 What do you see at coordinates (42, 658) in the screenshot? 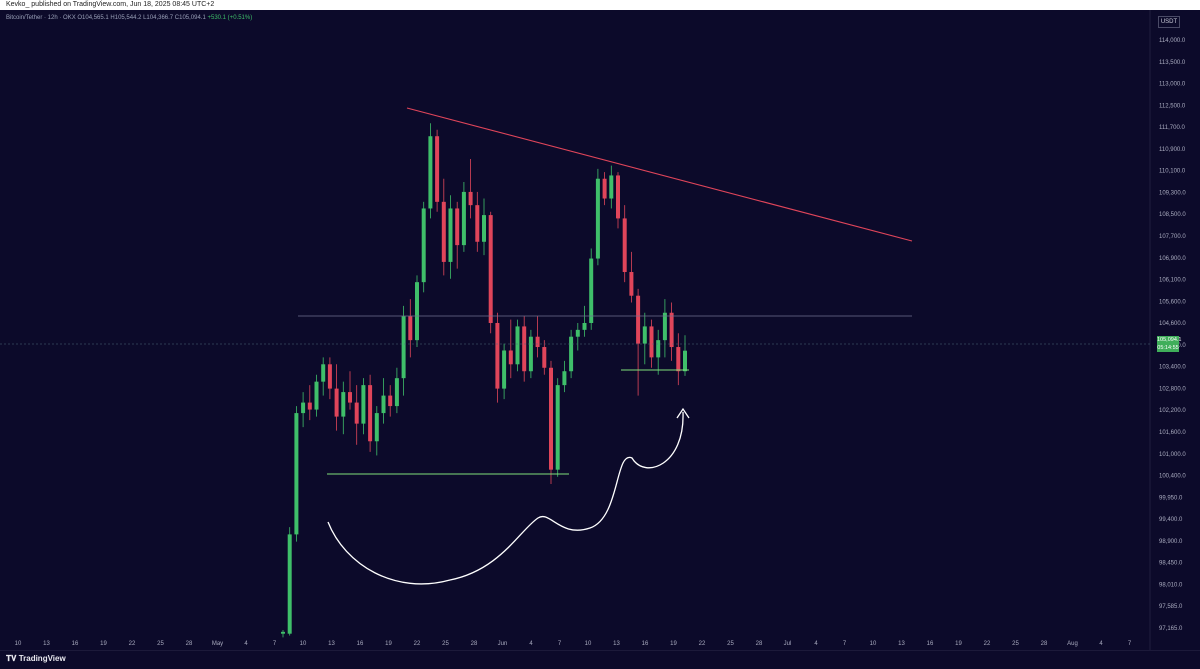
I see `brand-text: TradingView` at bounding box center [42, 658].